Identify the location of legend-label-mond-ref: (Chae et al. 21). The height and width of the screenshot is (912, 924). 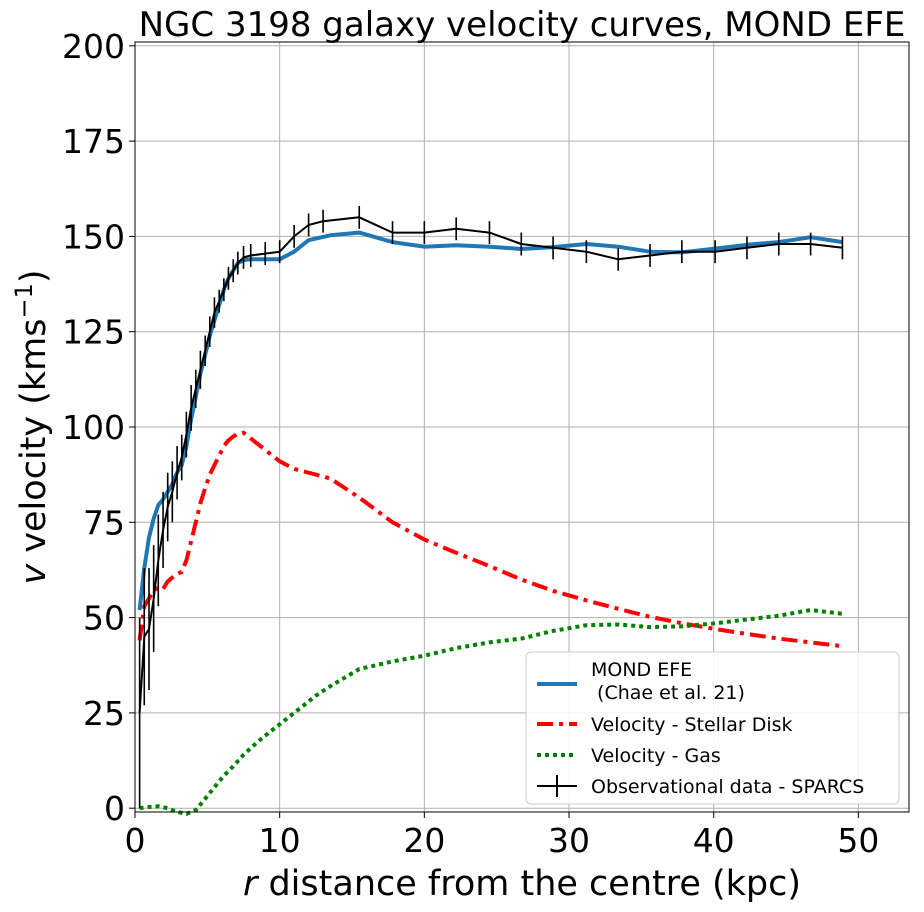
(668, 693).